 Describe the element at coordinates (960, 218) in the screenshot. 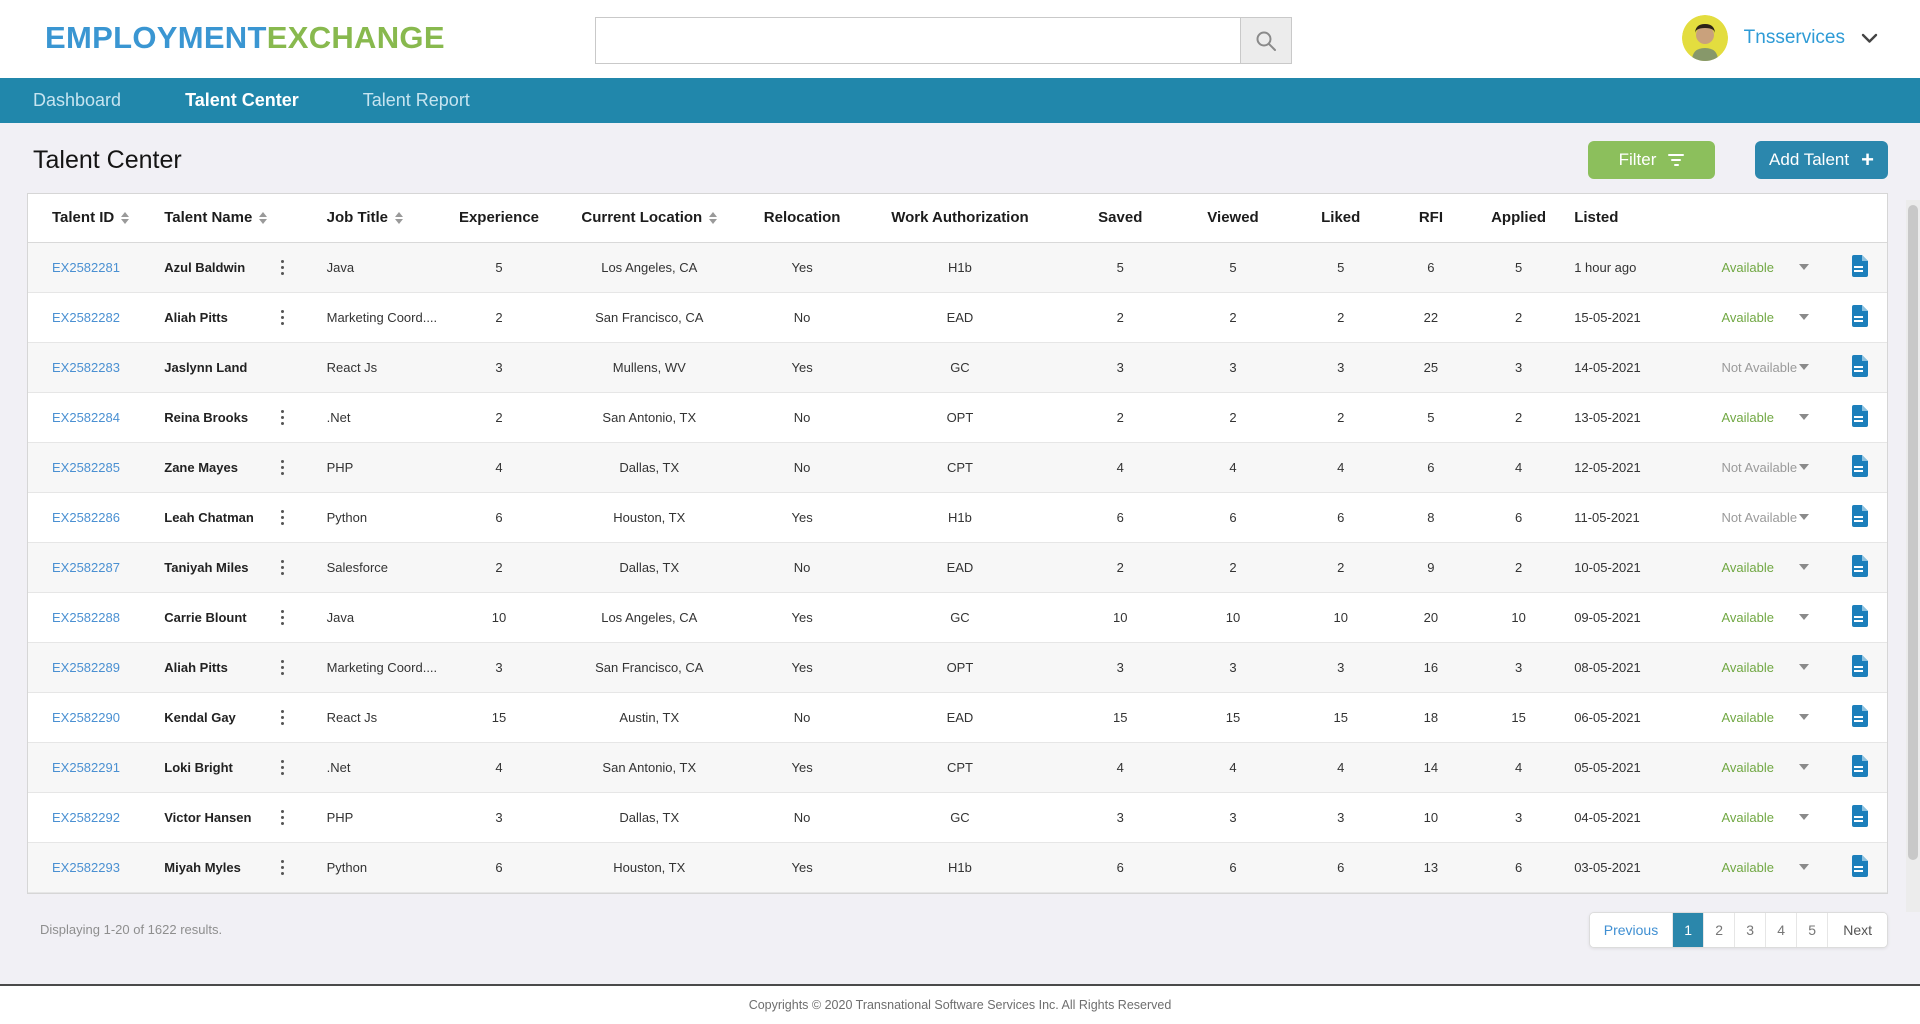

I see `column-label-work_authorization: Work Authorization` at that location.